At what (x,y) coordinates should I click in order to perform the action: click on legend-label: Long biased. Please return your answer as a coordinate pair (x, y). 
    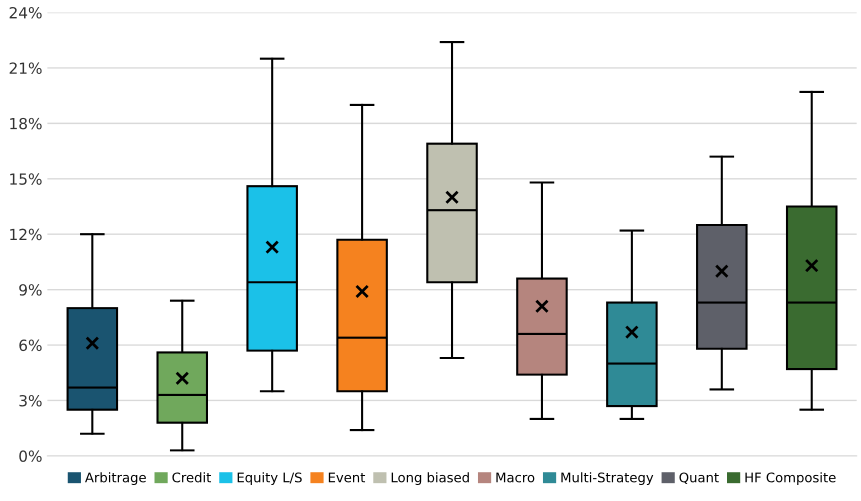
    Looking at the image, I should click on (430, 478).